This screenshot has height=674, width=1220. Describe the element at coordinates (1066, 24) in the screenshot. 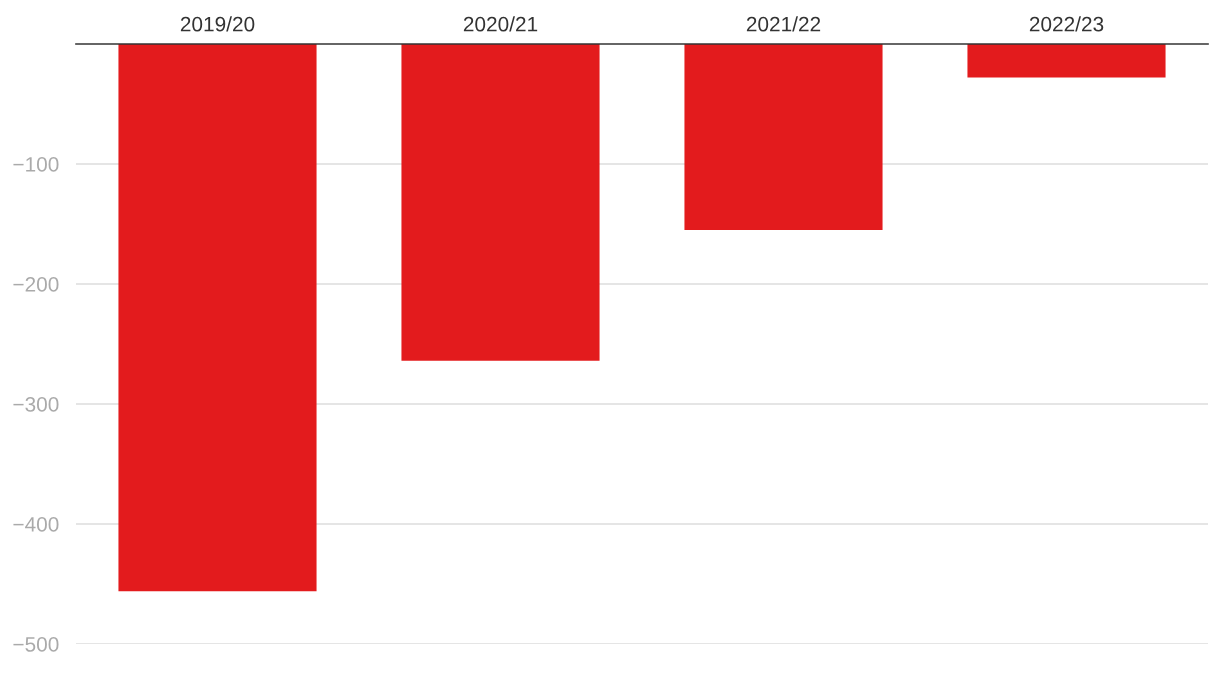

I see `x-tick-label: 2022/23` at that location.